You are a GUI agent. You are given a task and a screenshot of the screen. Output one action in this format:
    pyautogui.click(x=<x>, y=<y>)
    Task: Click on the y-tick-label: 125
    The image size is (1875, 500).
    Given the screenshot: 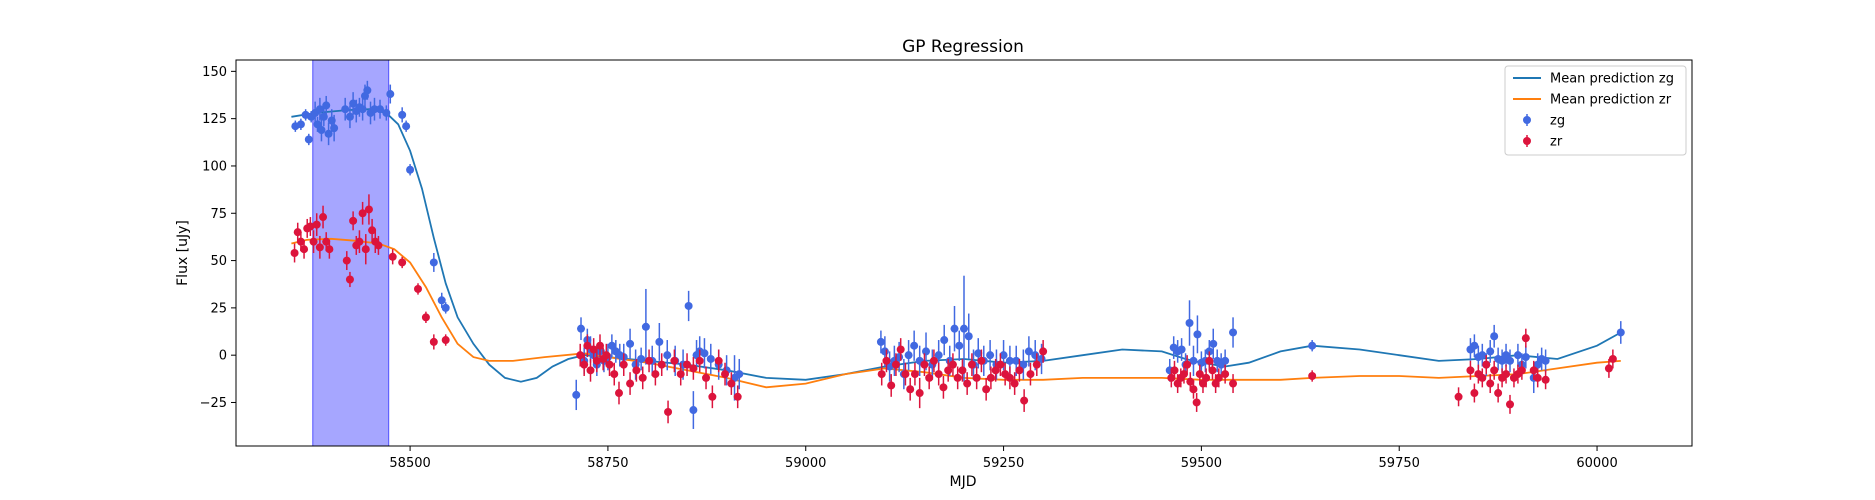 What is the action you would take?
    pyautogui.click(x=214, y=119)
    